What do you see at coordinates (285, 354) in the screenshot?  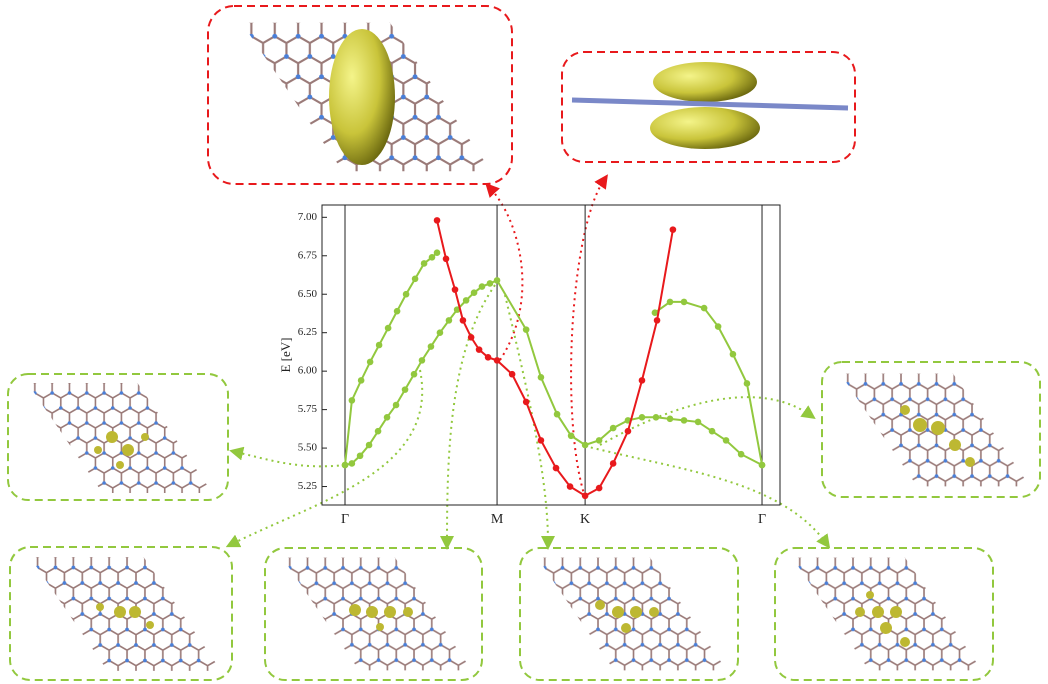 I see `y-axis-label: E [eV]` at bounding box center [285, 354].